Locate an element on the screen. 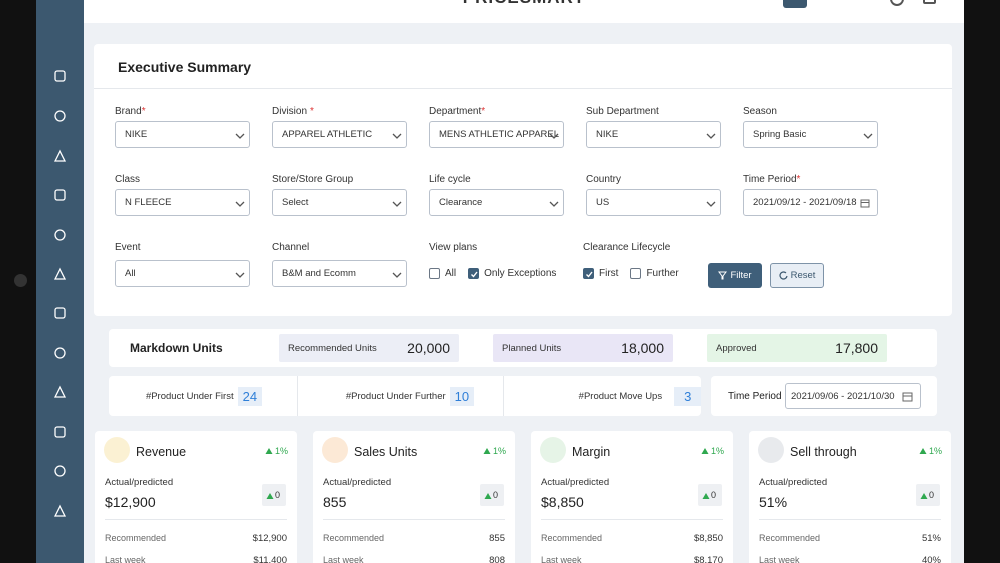 The image size is (1000, 563). bezel-right is located at coordinates (982, 281).